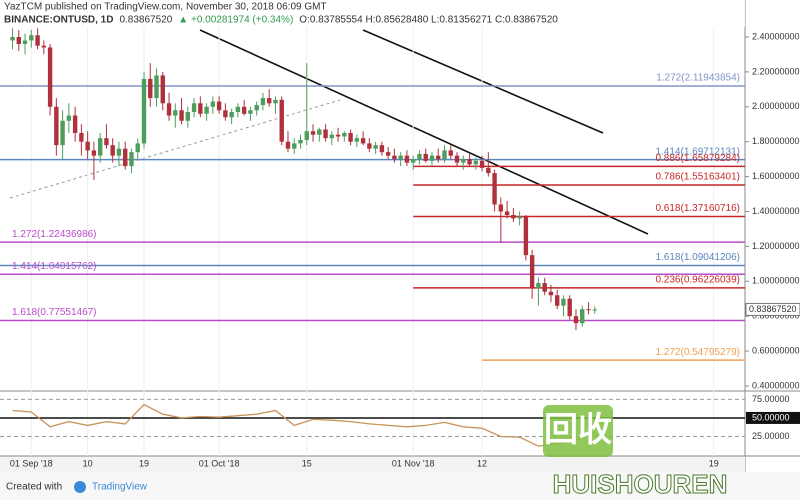 The width and height of the screenshot is (800, 500). I want to click on footer-brand: TradingView, so click(120, 487).